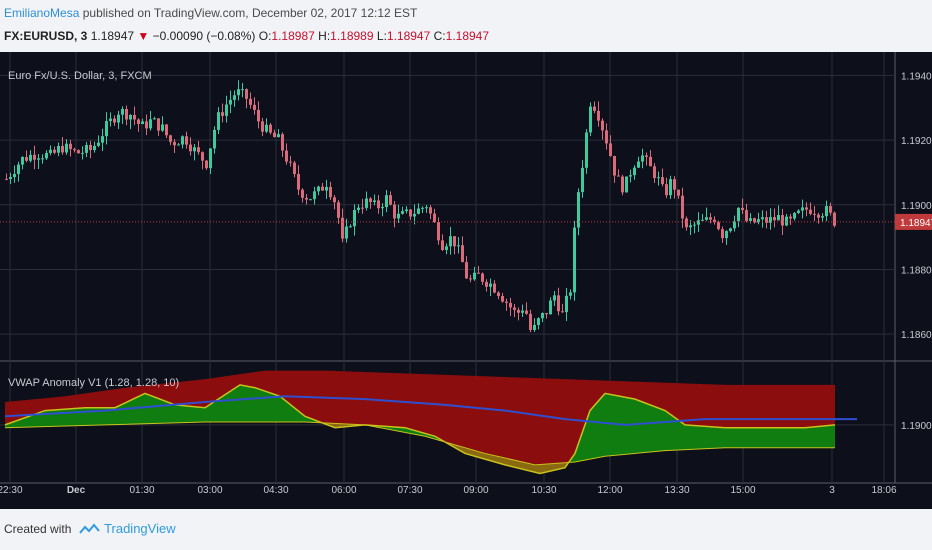  I want to click on current-price-label: 1.18947, so click(916, 223).